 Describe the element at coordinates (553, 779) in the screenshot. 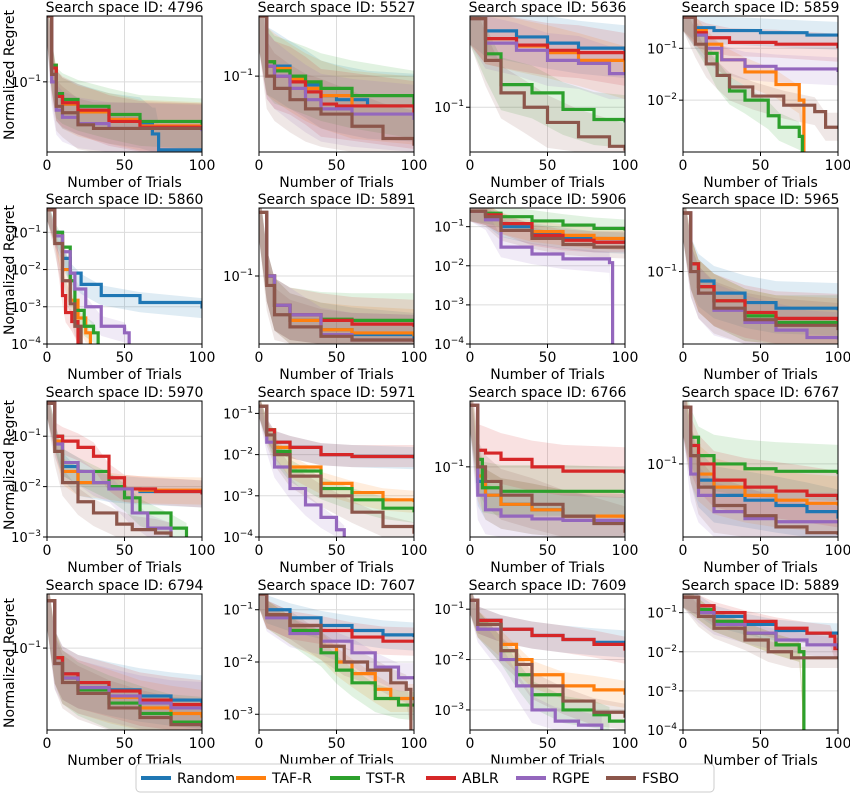

I see `legend-item-RGPE: RGPE` at that location.